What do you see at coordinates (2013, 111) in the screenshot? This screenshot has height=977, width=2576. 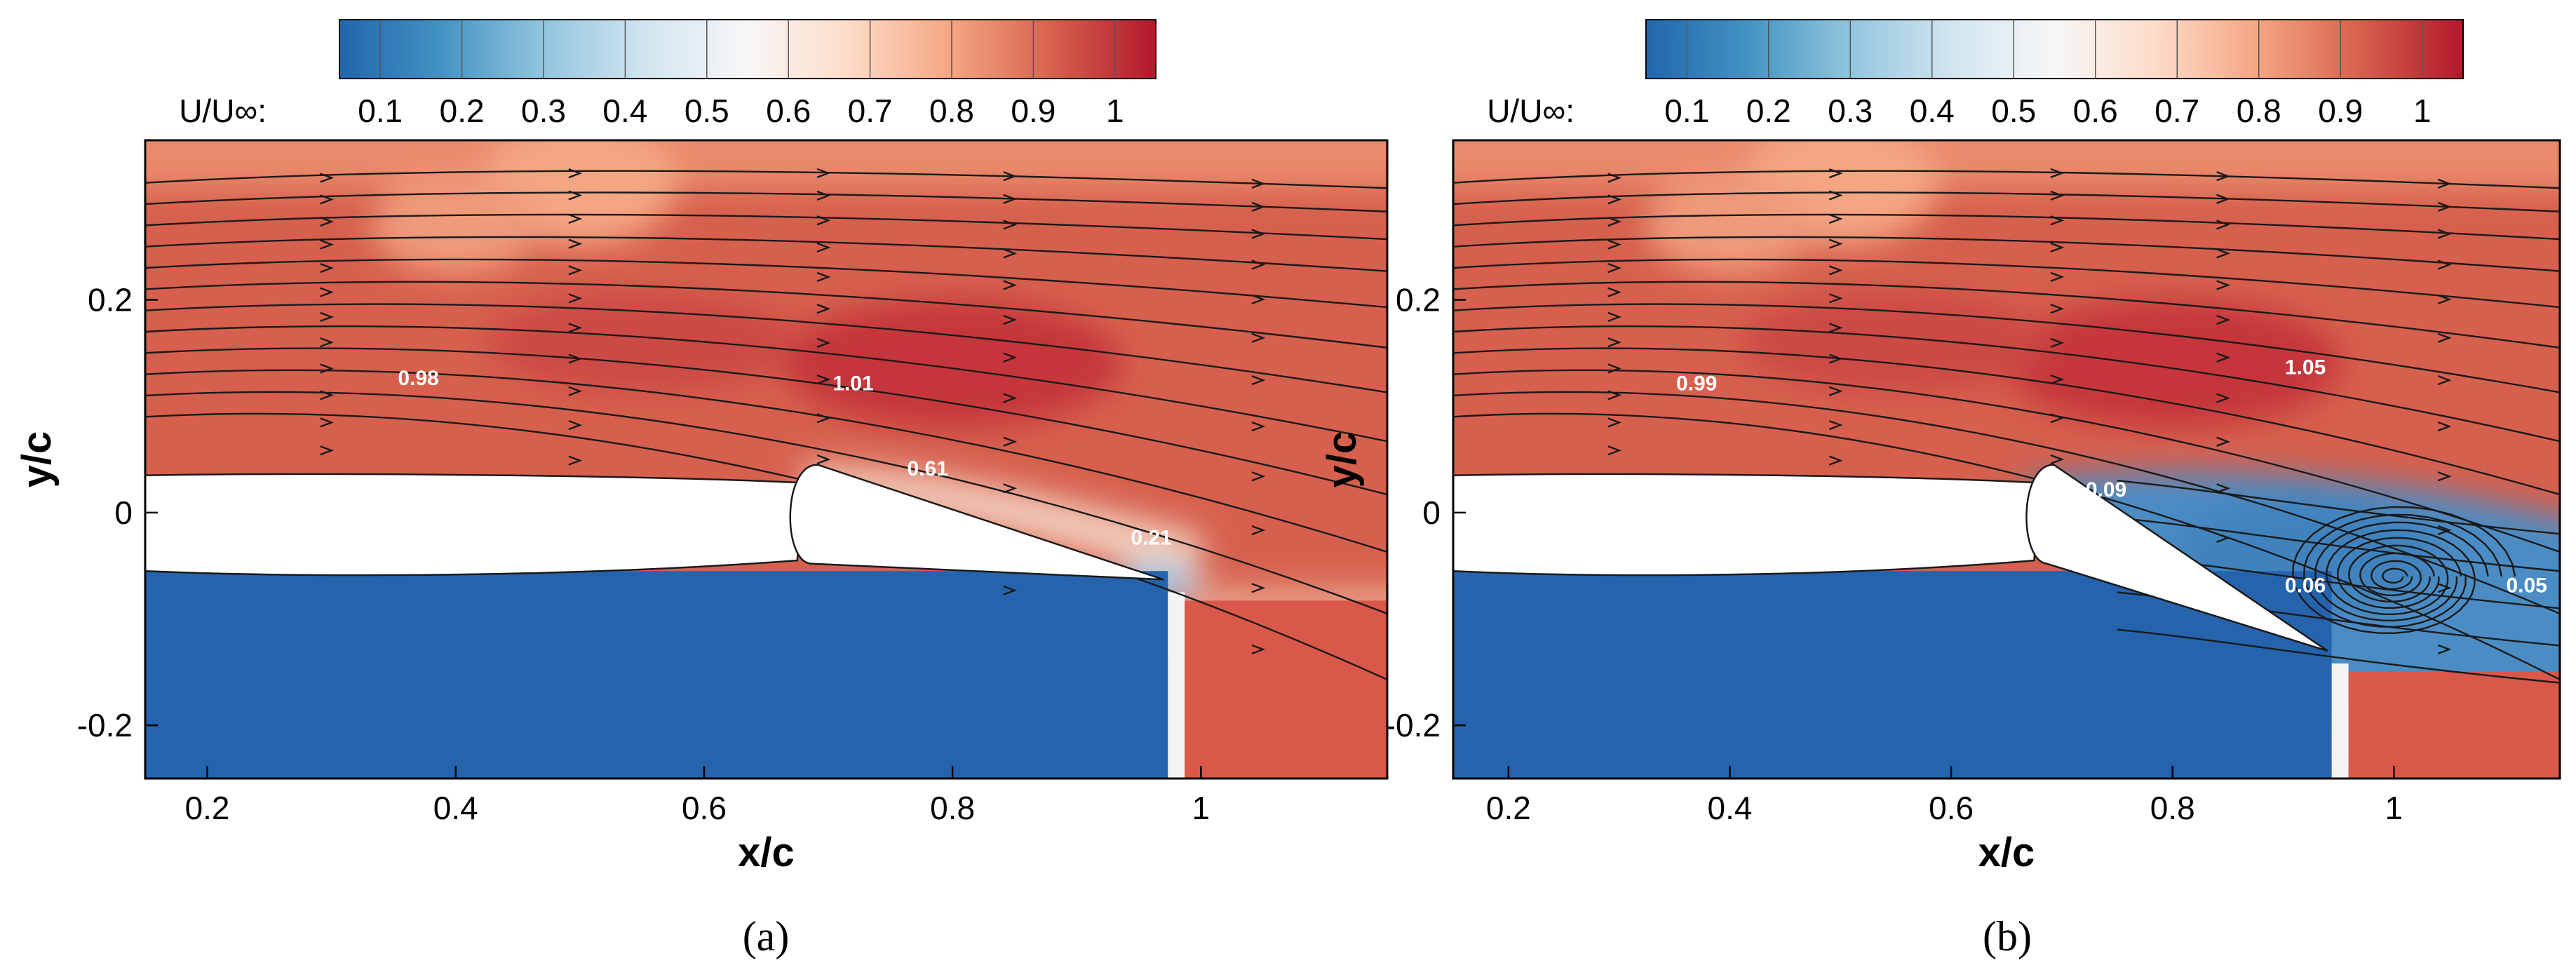 I see `colorbar-tick-label: 0.5` at bounding box center [2013, 111].